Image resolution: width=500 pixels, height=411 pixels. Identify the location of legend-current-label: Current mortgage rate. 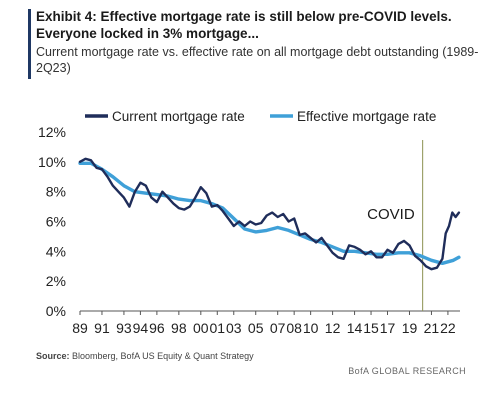
(178, 116).